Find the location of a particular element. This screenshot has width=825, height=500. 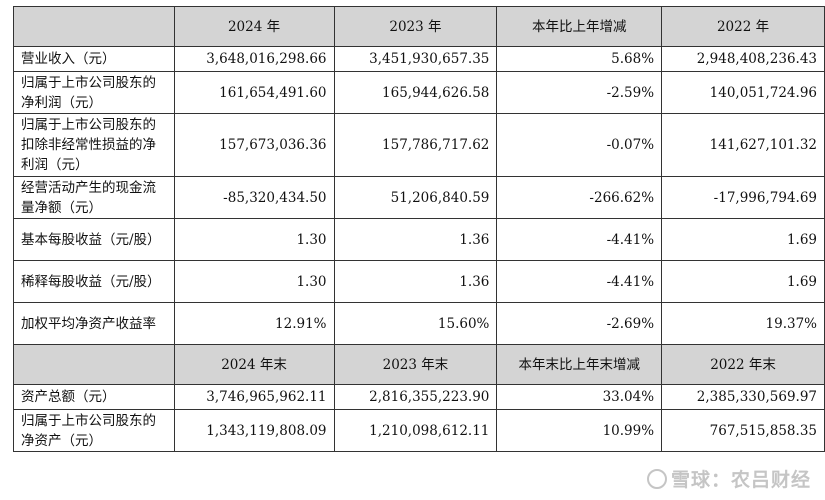

cell-2023: 51,206,840.59 is located at coordinates (415, 197).